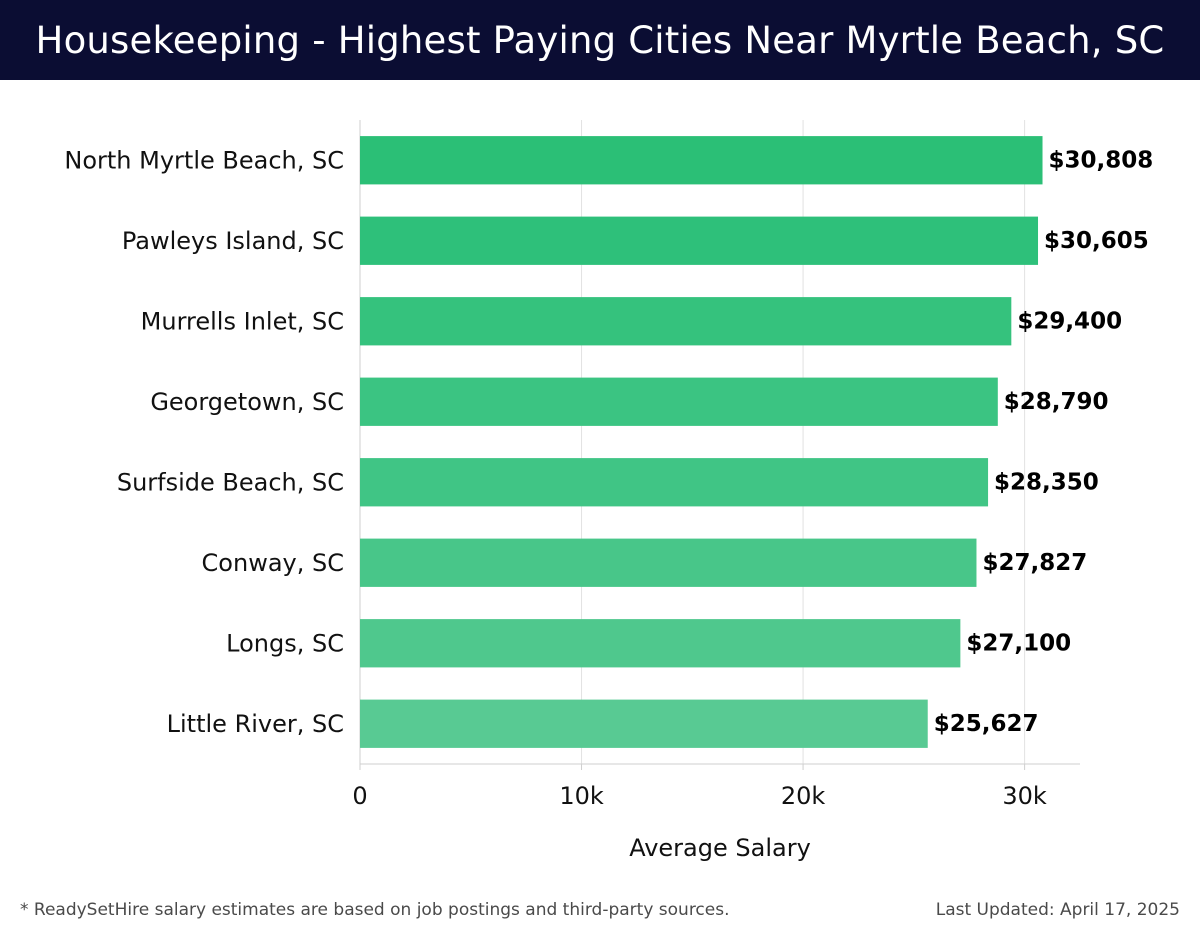 The image size is (1200, 940). What do you see at coordinates (285, 643) in the screenshot?
I see `category-label: Longs, SC` at bounding box center [285, 643].